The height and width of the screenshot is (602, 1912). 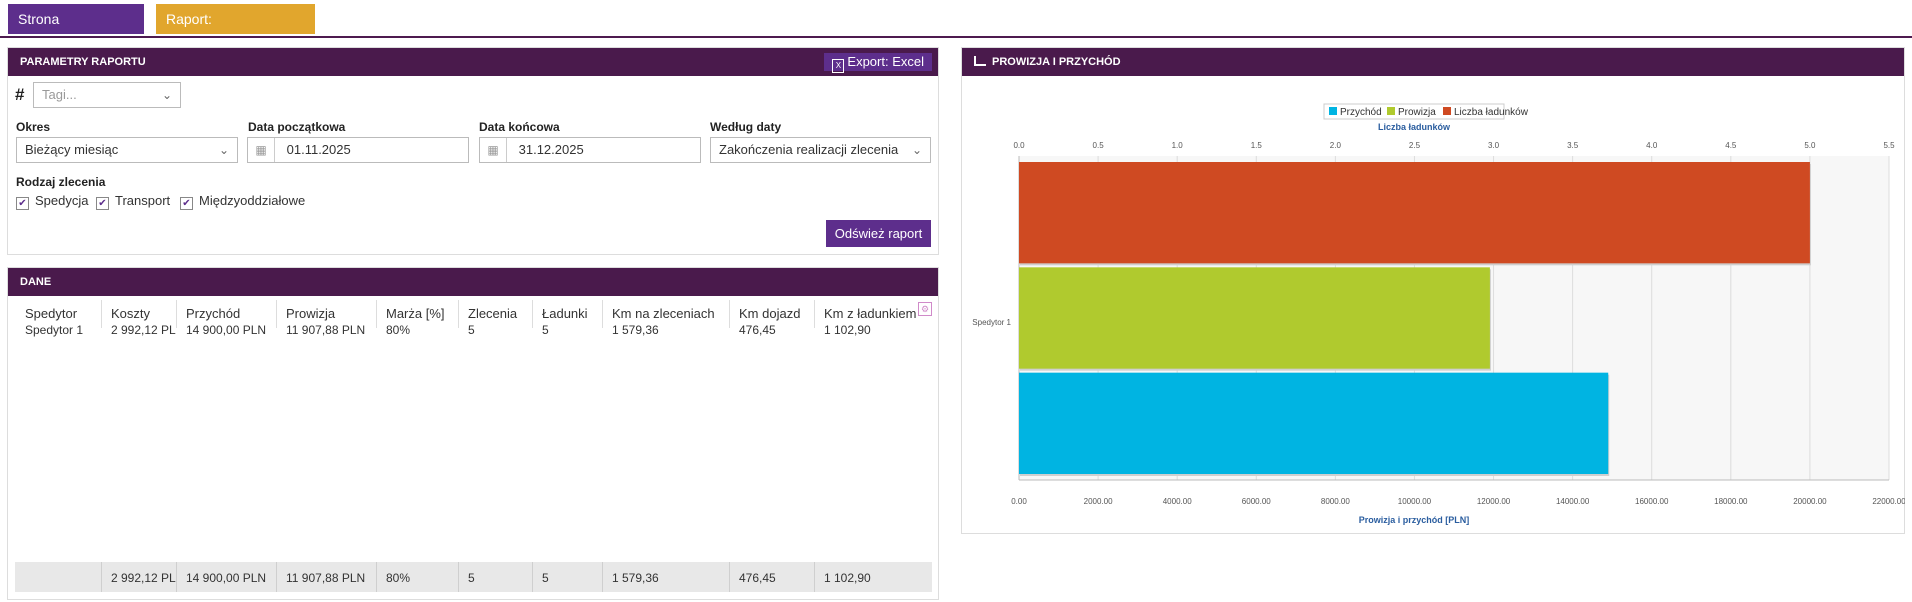 What do you see at coordinates (318, 149) in the screenshot?
I see `start-date-value: 01.11.2025` at bounding box center [318, 149].